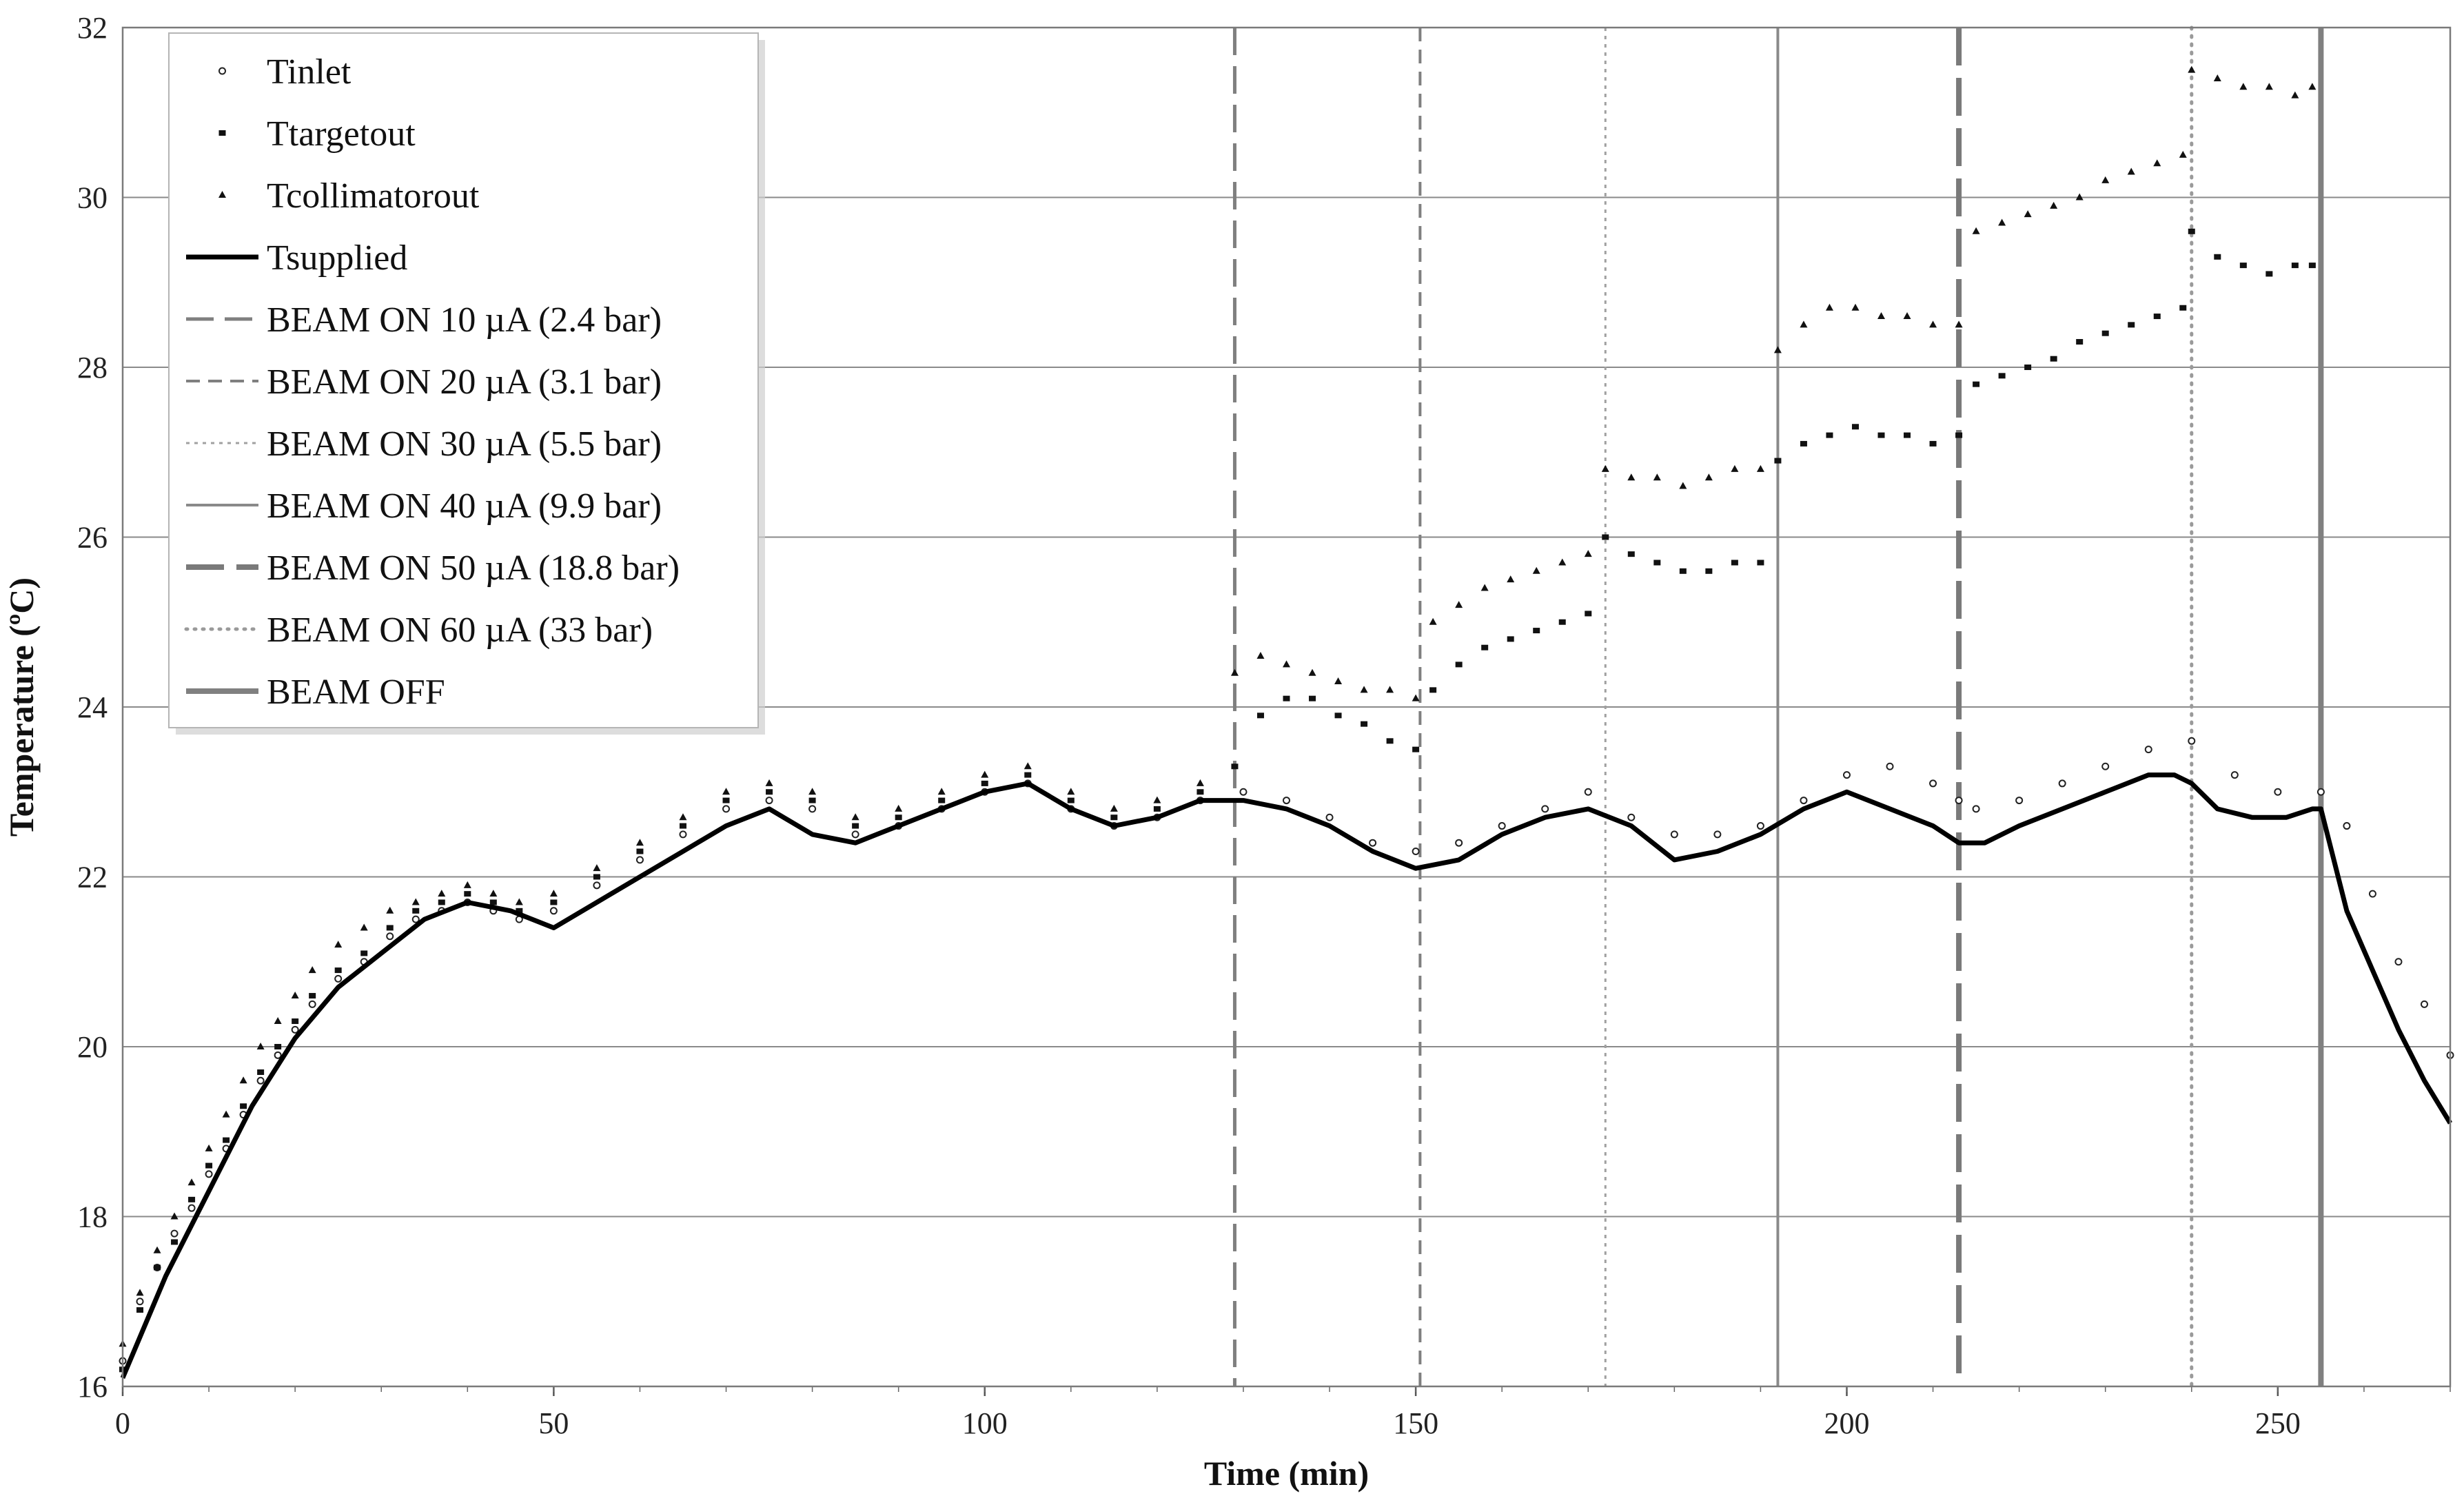 The height and width of the screenshot is (1507, 2464). What do you see at coordinates (92, 1217) in the screenshot?
I see `y-tick-label: 18` at bounding box center [92, 1217].